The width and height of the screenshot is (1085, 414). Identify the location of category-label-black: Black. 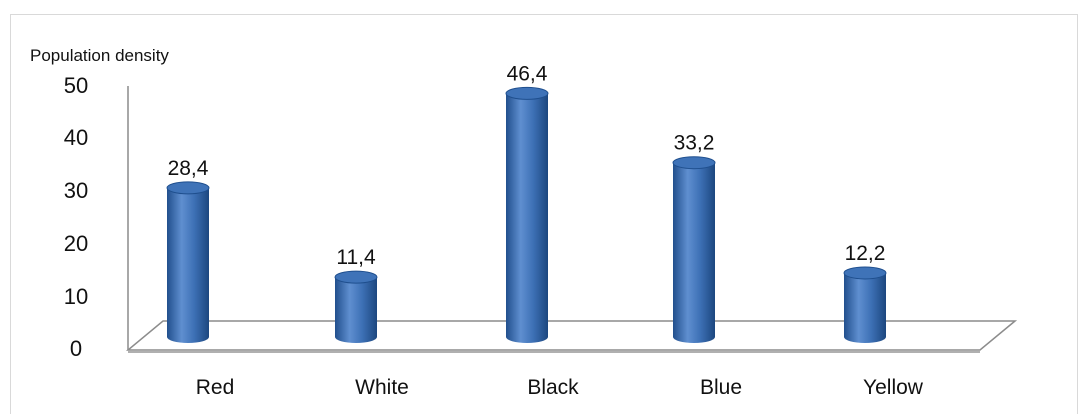
(553, 387).